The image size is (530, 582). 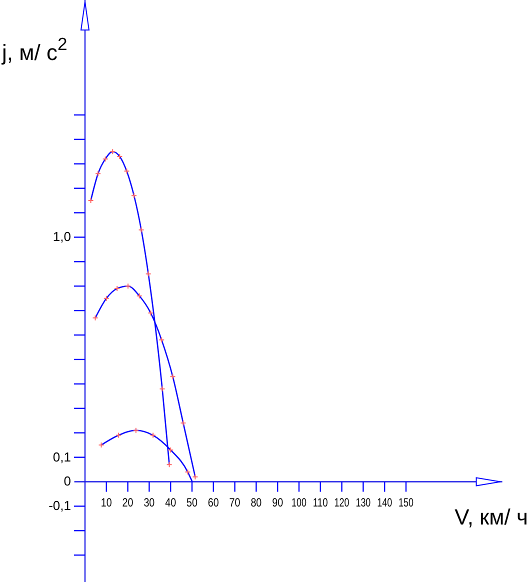 What do you see at coordinates (193, 503) in the screenshot?
I see `x-tick-label: 50` at bounding box center [193, 503].